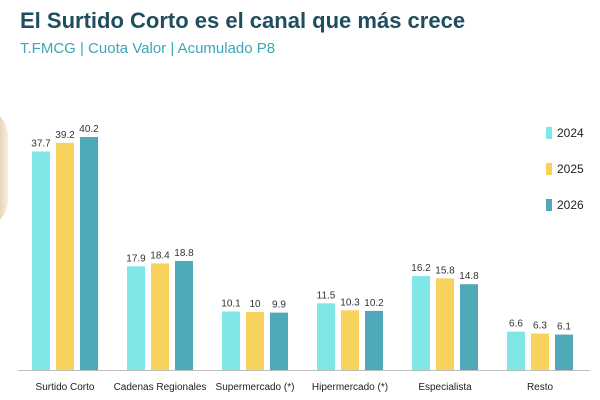  What do you see at coordinates (374, 303) in the screenshot?
I see `value-label-hipermercado-2026: 10.2` at bounding box center [374, 303].